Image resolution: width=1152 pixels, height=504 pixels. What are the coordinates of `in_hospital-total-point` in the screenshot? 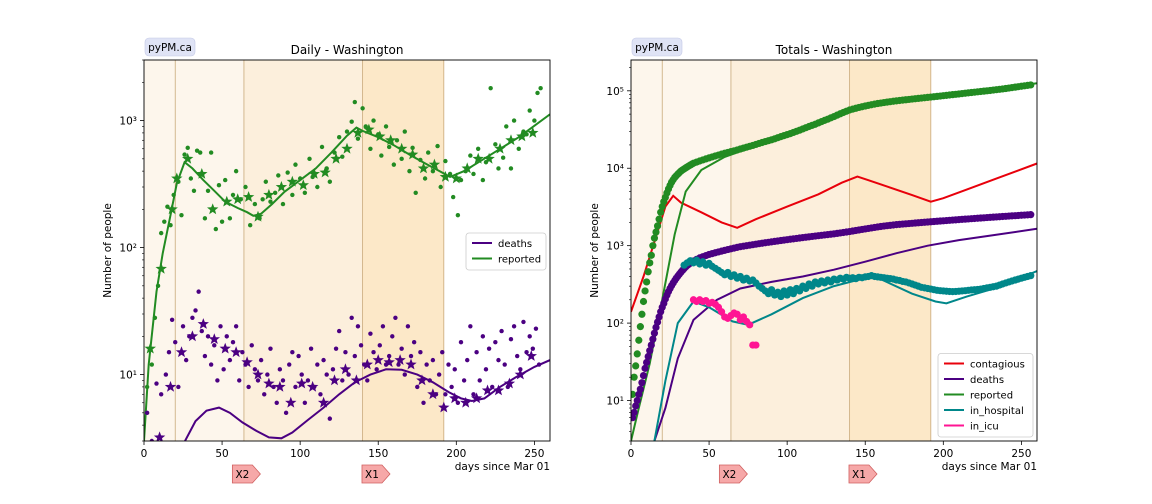 It's located at (787, 295).